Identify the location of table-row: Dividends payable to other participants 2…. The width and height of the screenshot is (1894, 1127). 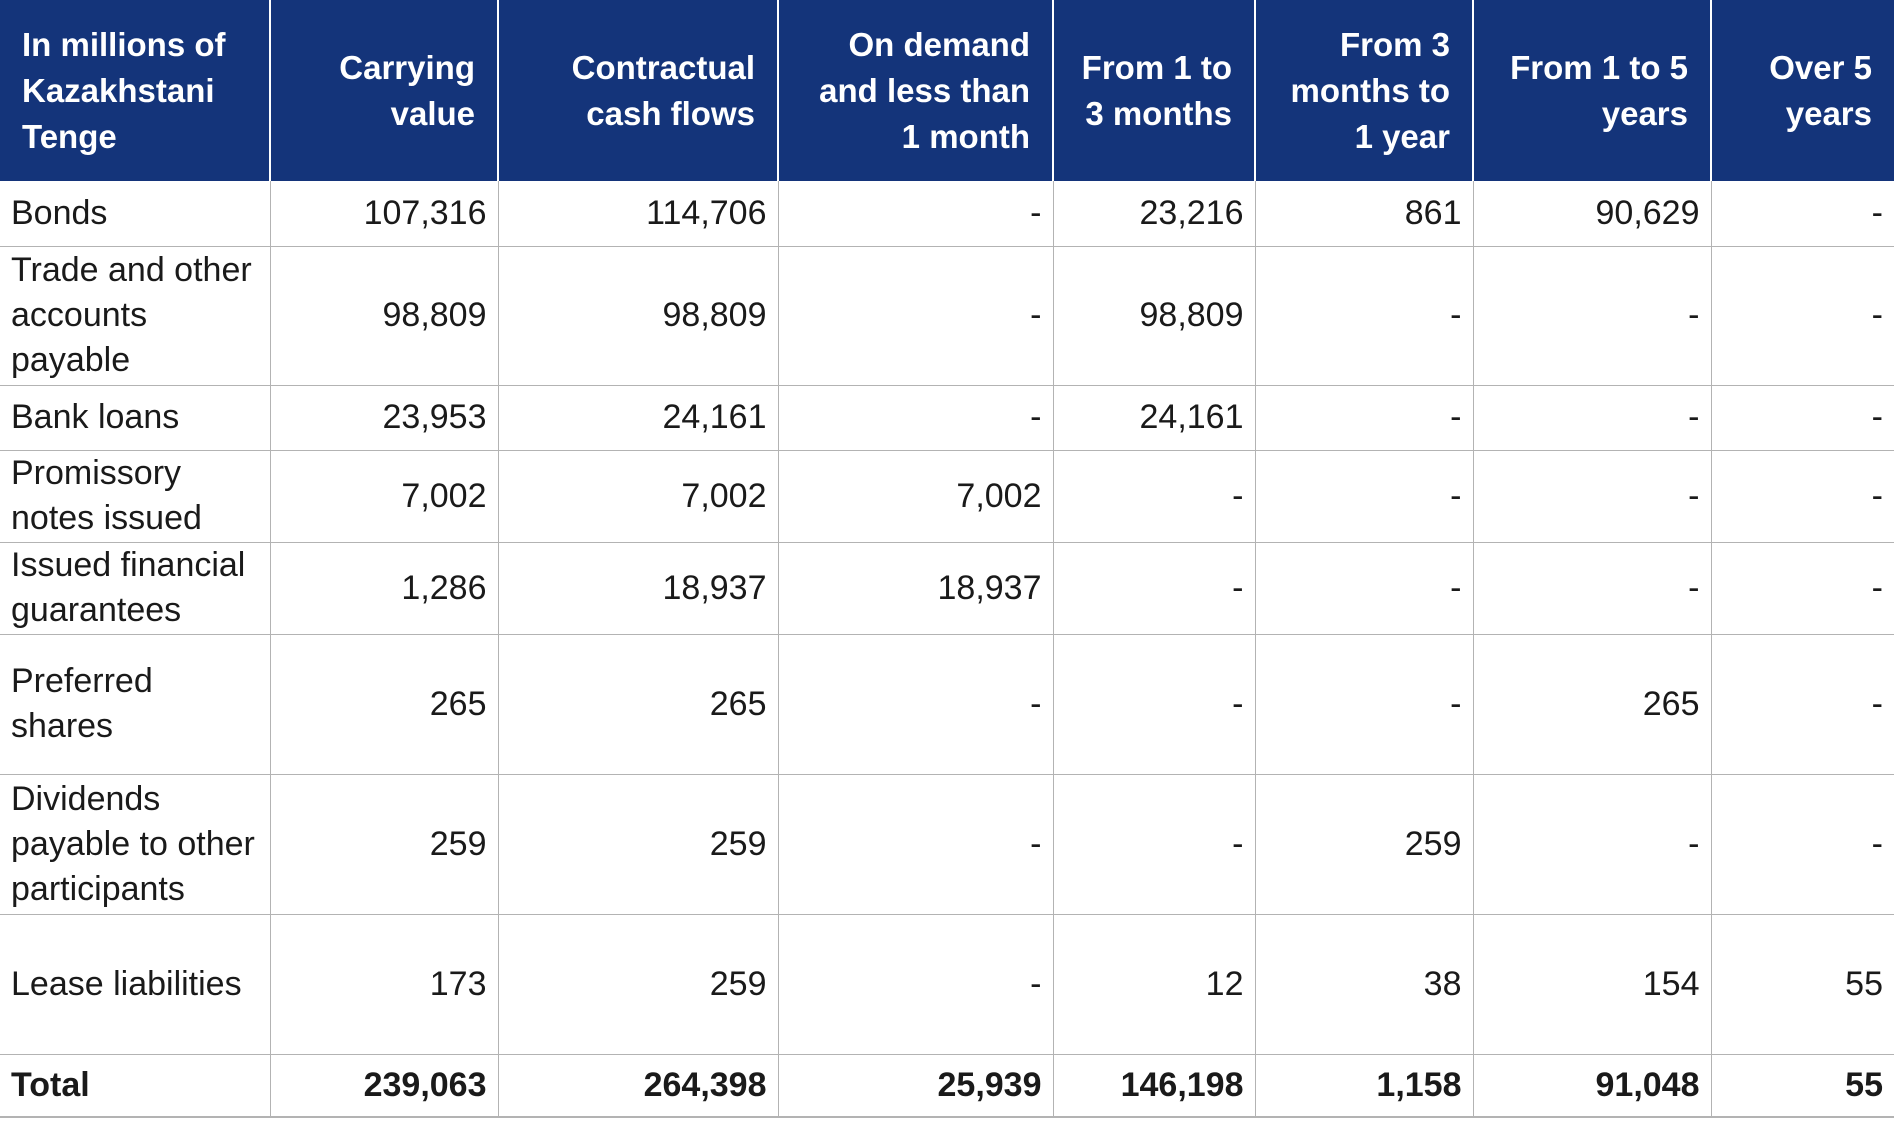
(947, 844).